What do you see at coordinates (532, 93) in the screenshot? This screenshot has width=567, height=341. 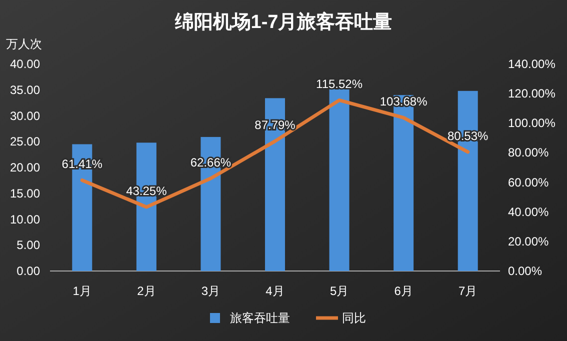 I see `y2-tick-label: 120.00%` at bounding box center [532, 93].